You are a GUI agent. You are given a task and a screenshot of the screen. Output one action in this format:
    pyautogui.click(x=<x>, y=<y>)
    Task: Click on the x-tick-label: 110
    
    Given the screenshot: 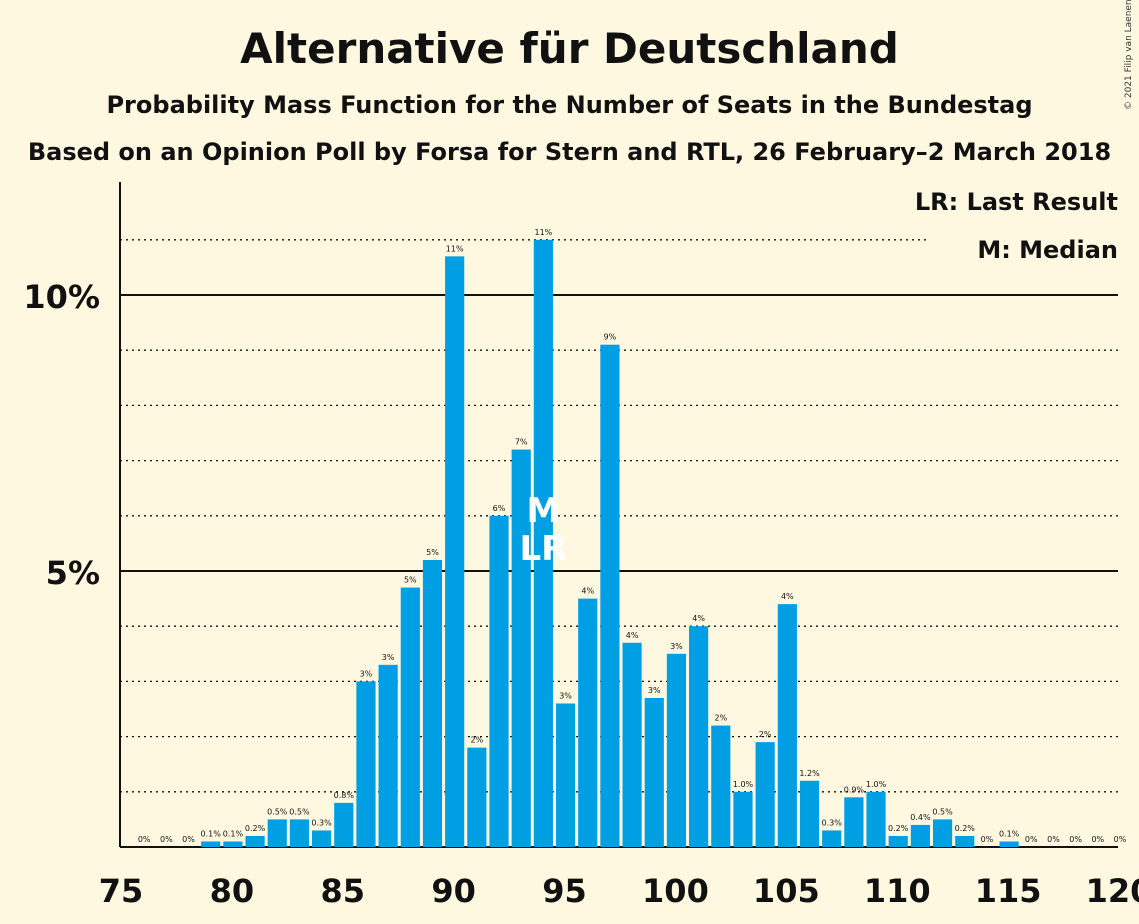 What is the action you would take?
    pyautogui.click(x=897, y=891)
    